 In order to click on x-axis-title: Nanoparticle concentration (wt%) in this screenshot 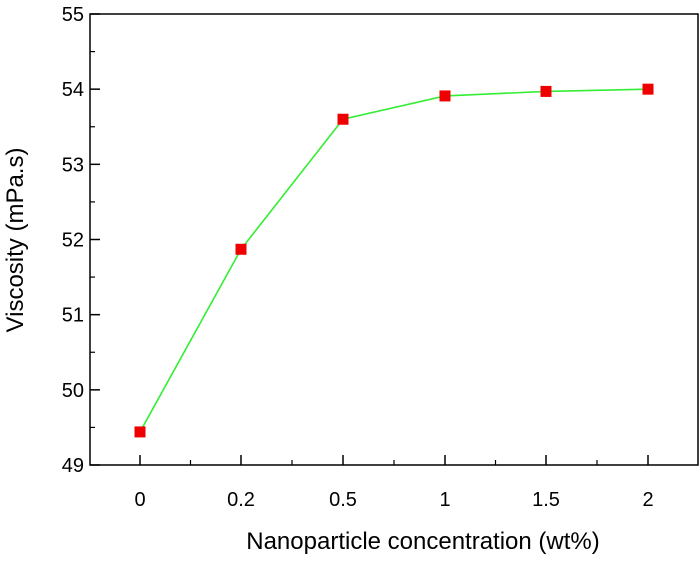, I will do `click(423, 541)`.